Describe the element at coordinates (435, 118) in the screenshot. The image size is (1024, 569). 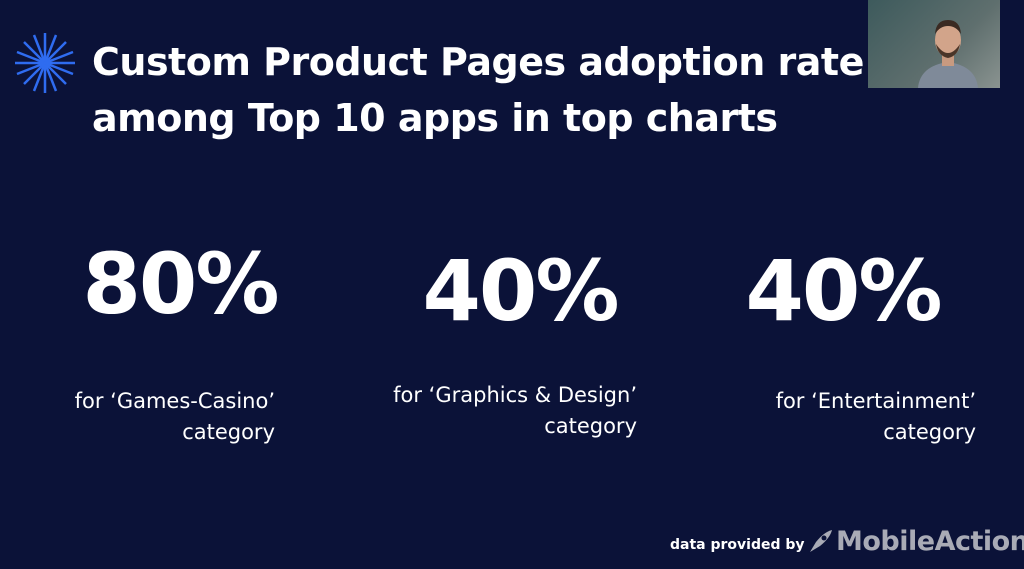
I see `title-line: among Top 10 apps in top charts` at that location.